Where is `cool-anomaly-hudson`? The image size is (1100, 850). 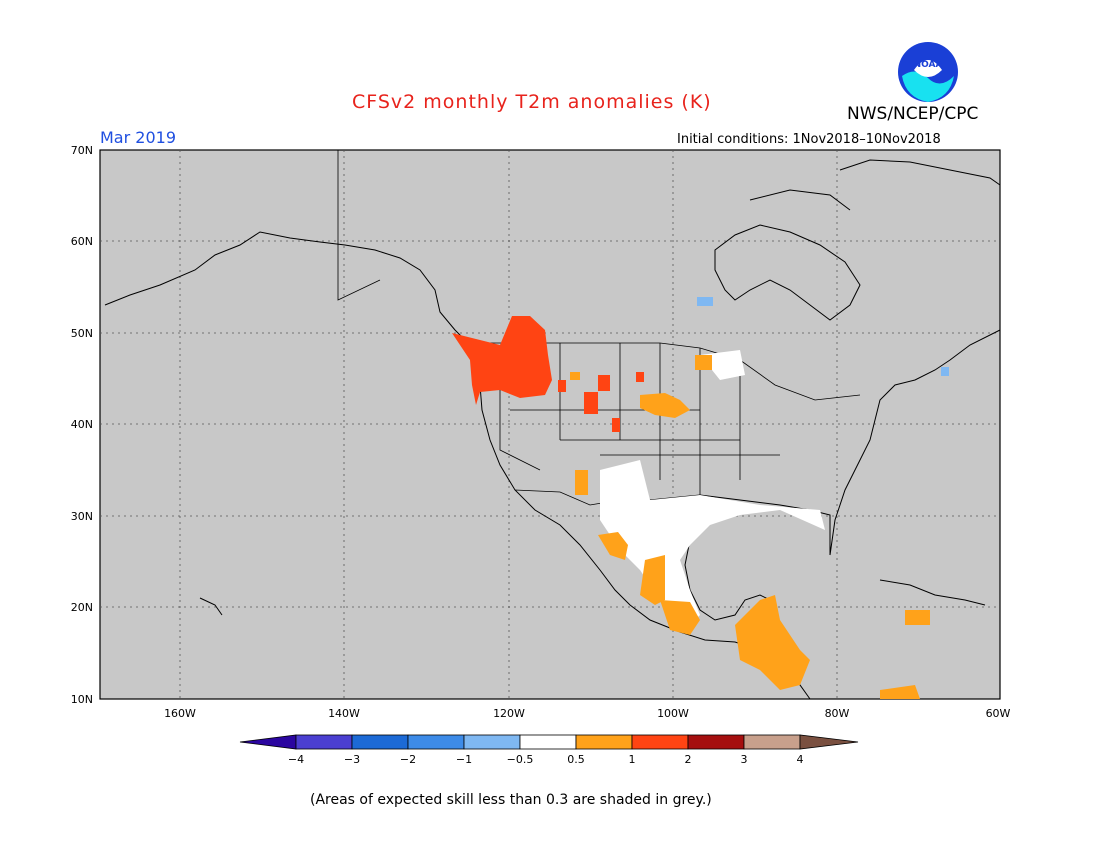 cool-anomaly-hudson is located at coordinates (705, 301).